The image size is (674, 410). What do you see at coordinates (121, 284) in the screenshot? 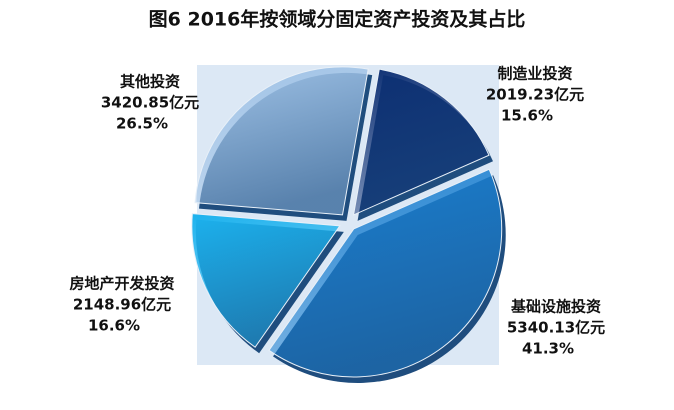
I see `slice-label: 房地产开发投资` at bounding box center [121, 284].